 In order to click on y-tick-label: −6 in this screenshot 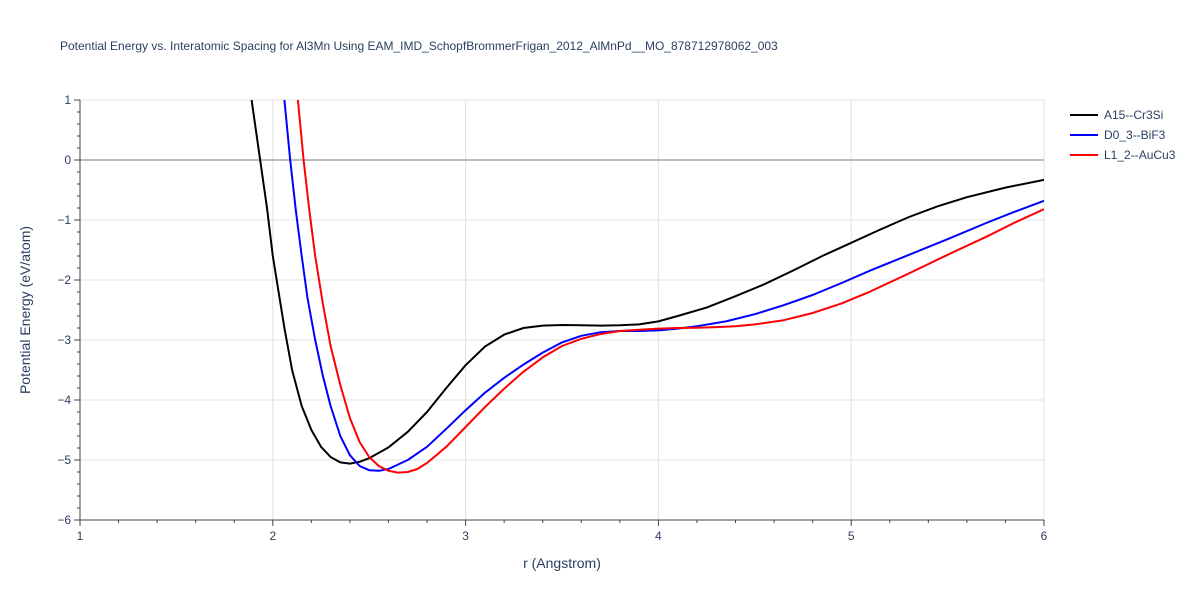, I will do `click(64, 520)`.